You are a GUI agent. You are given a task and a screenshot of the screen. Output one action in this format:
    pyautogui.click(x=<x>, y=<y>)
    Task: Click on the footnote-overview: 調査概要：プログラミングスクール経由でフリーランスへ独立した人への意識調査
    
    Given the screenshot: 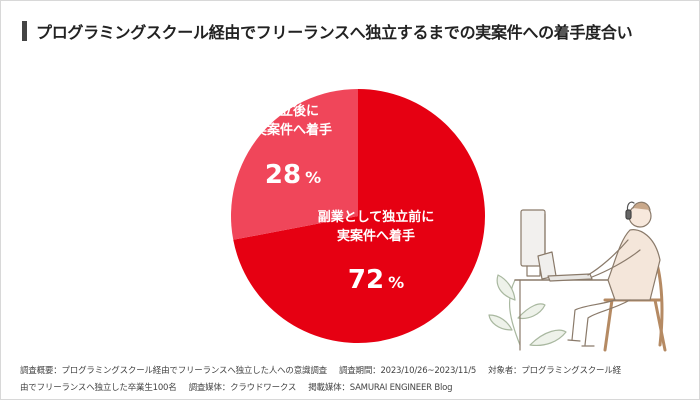 What is the action you would take?
    pyautogui.click(x=173, y=371)
    